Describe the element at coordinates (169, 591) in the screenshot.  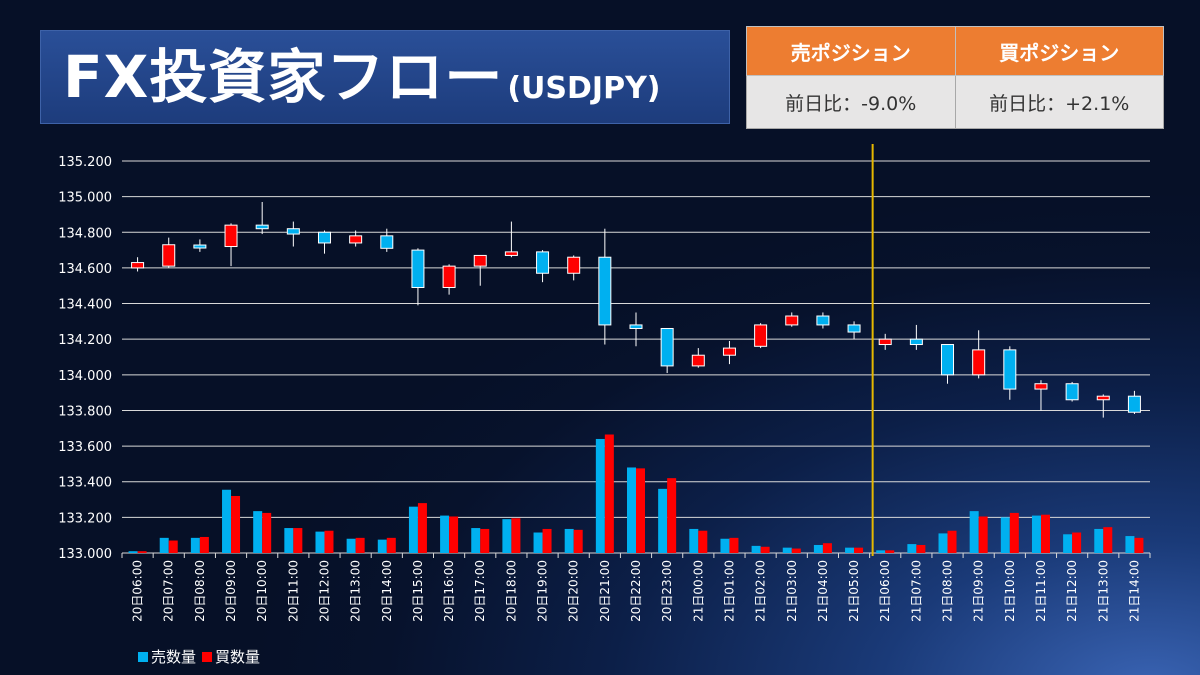
I see `x-tick-label: 20日07:00` at that location.